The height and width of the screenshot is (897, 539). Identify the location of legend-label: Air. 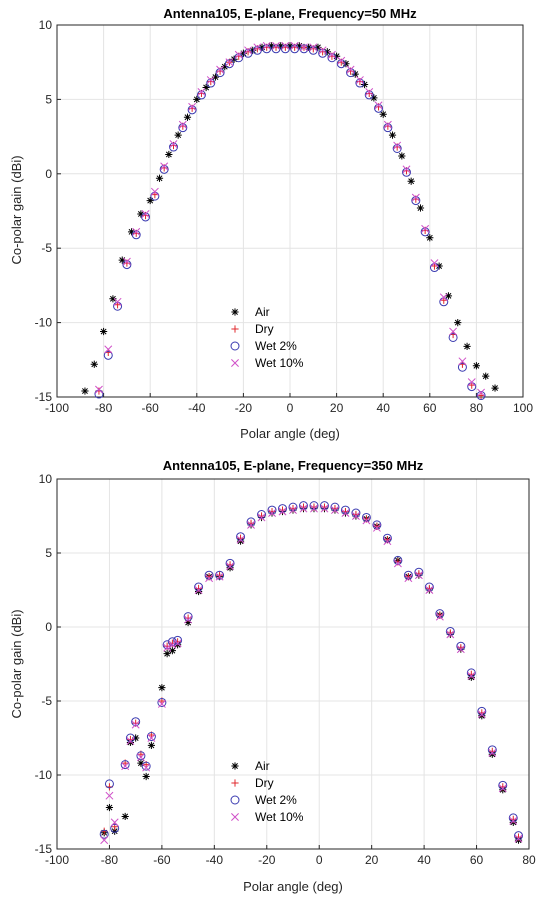
(262, 312).